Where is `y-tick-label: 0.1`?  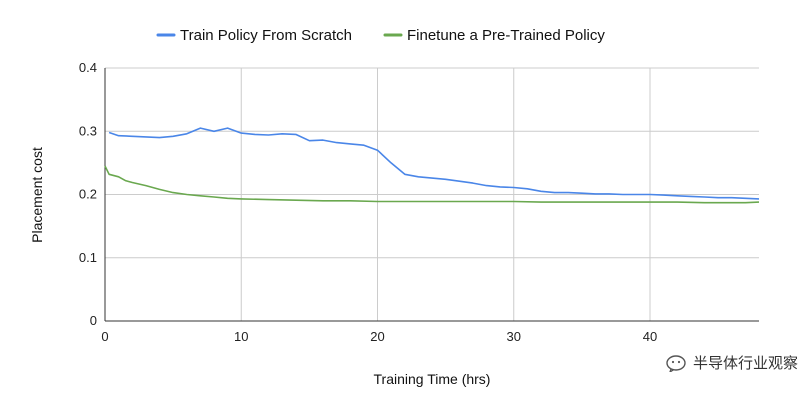 y-tick-label: 0.1 is located at coordinates (88, 257).